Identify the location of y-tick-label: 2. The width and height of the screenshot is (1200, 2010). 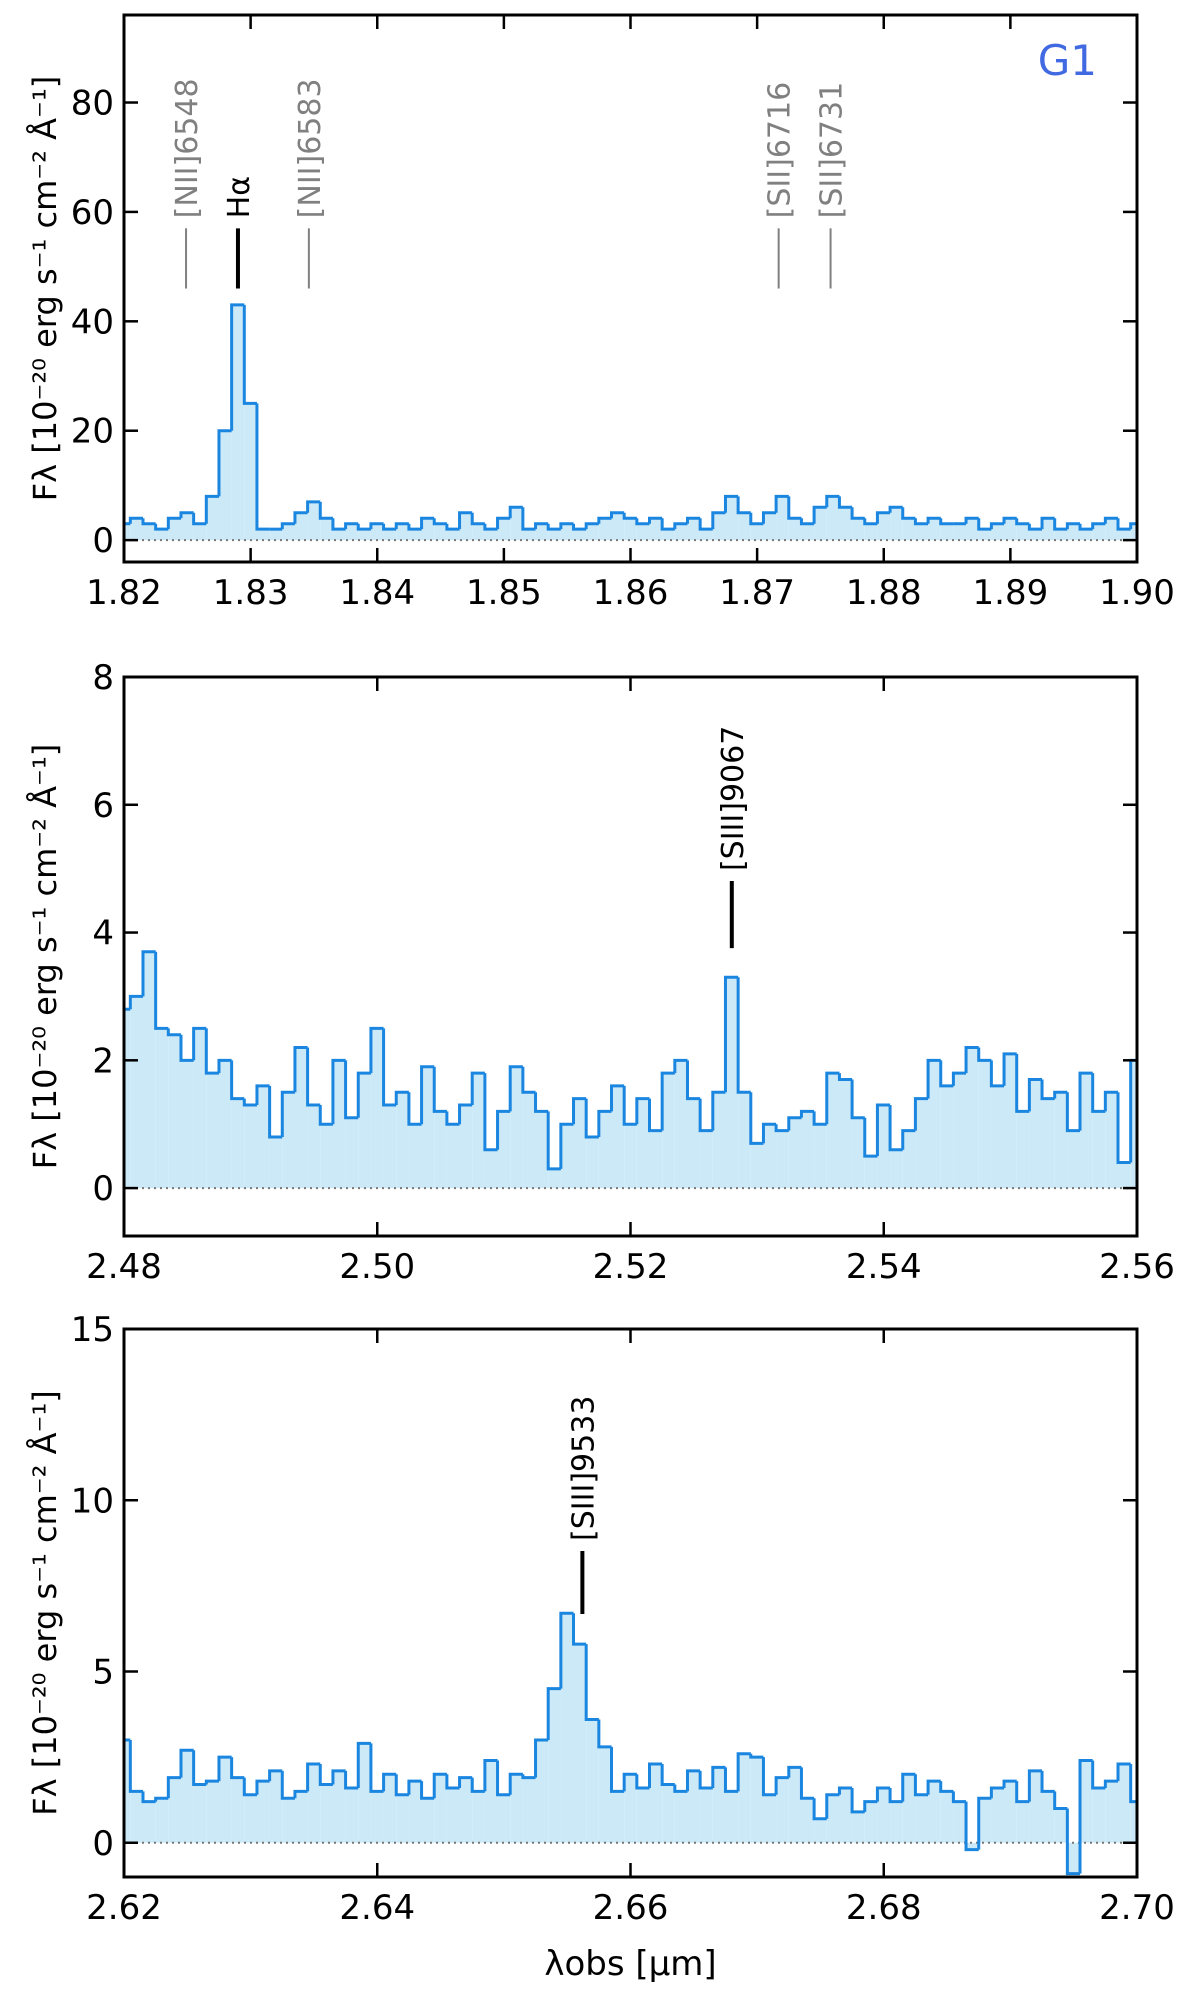
(103, 1061).